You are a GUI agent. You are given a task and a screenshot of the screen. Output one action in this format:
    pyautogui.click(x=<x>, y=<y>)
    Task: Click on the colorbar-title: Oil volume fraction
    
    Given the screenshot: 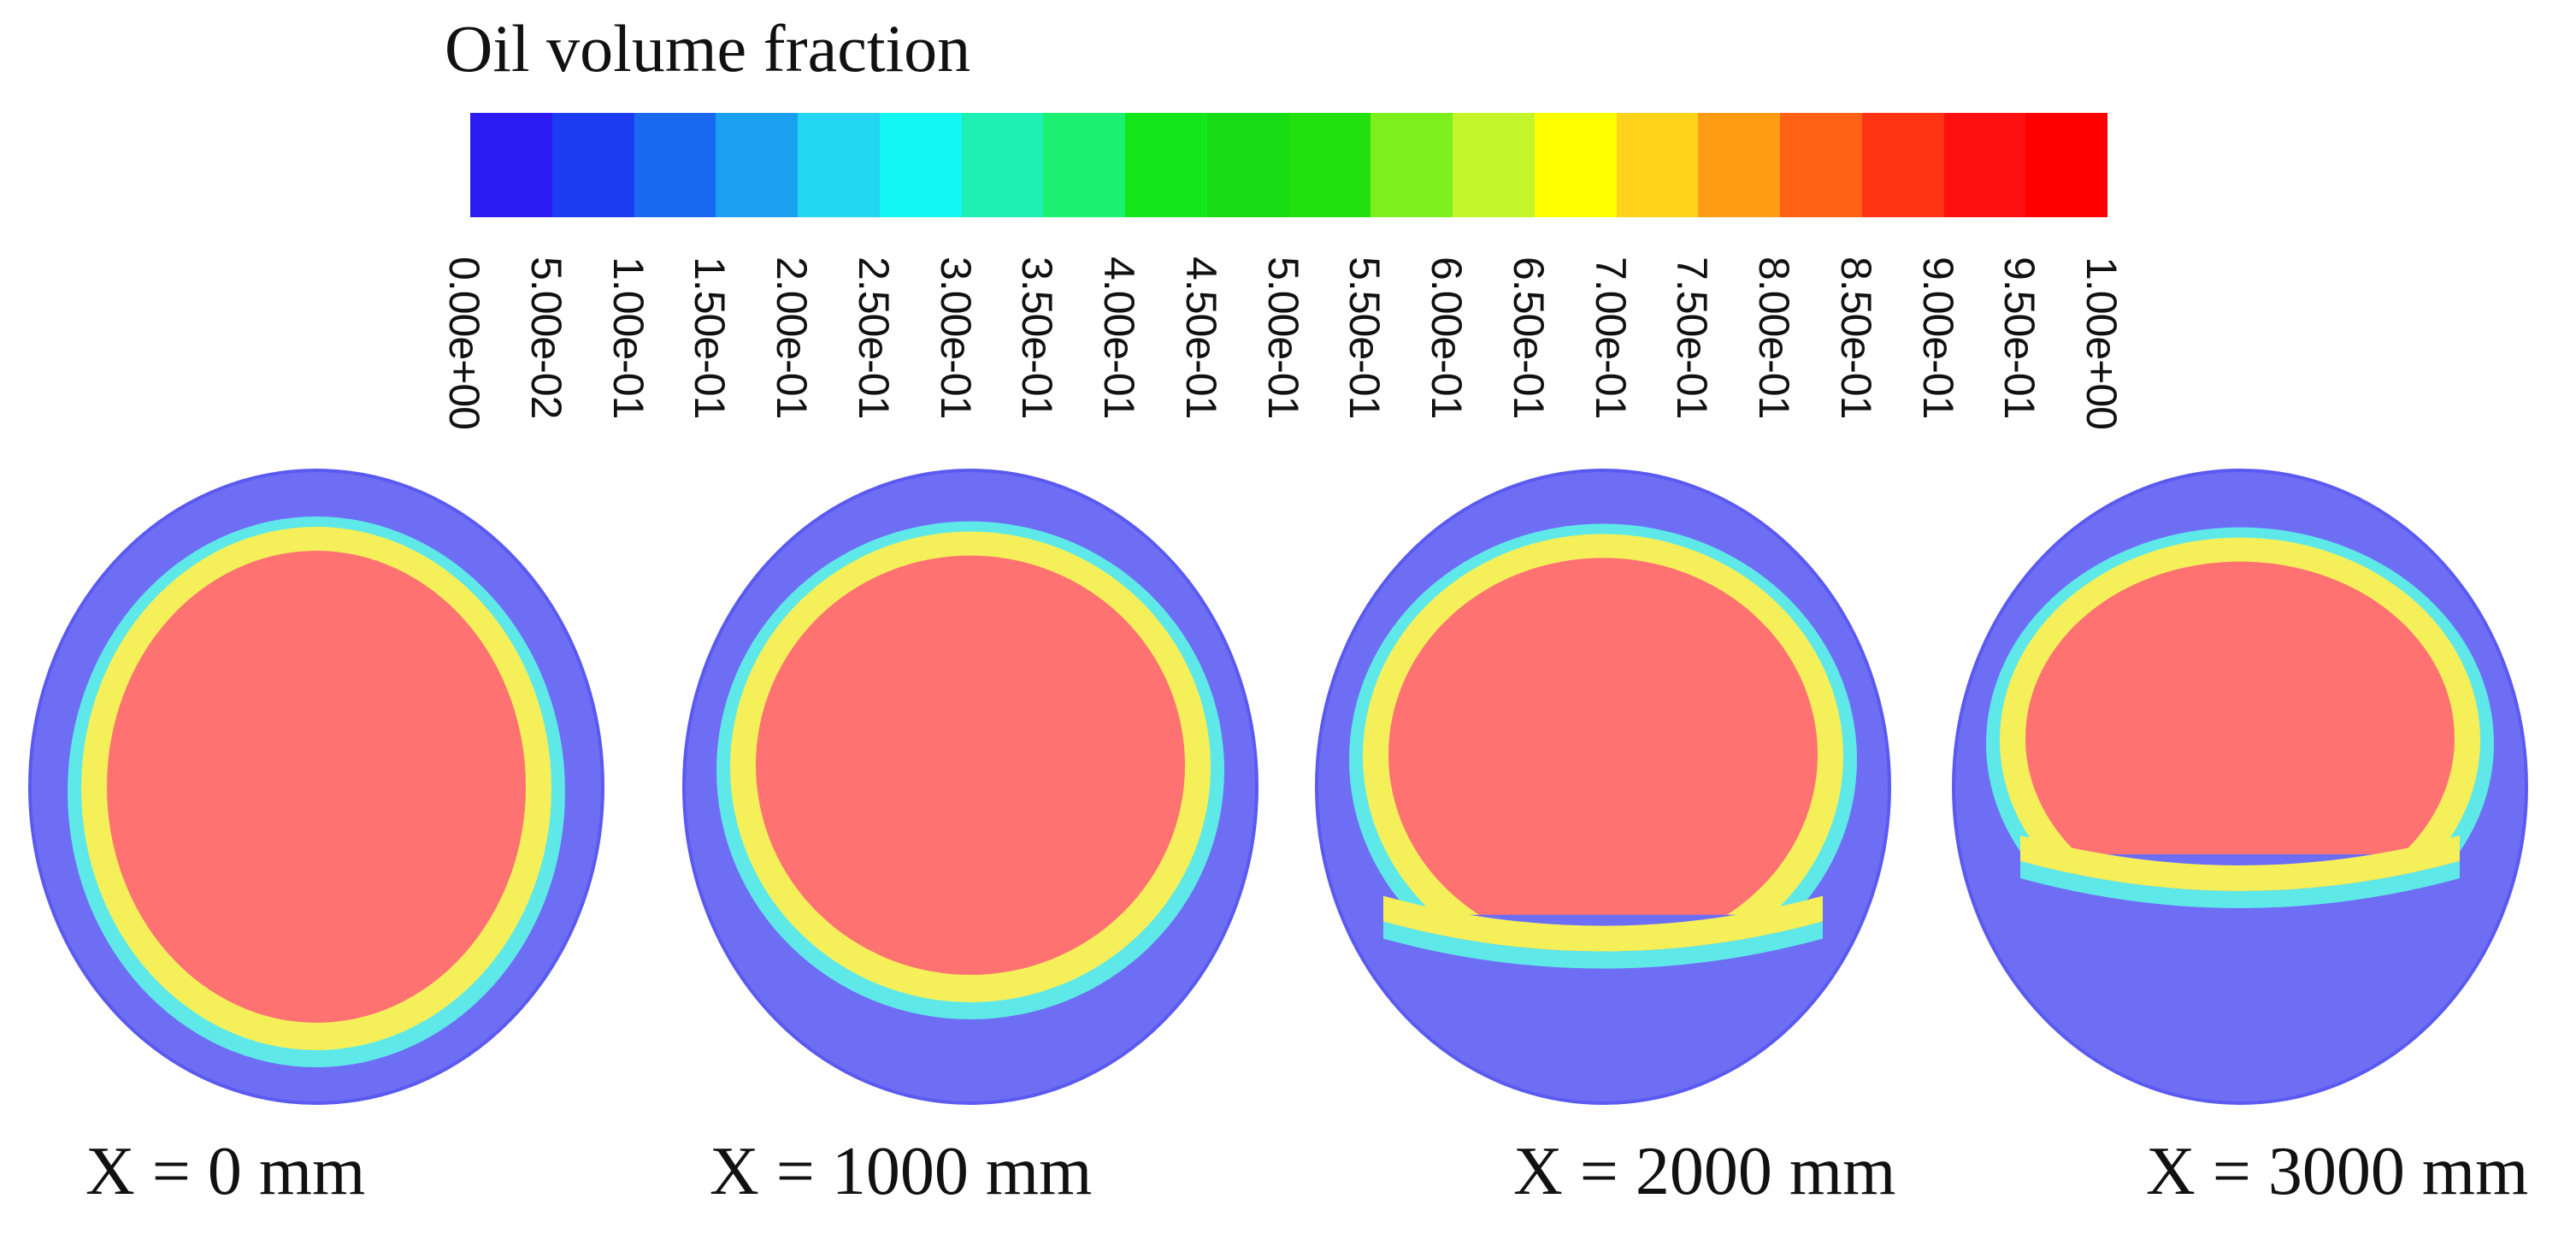 What is the action you would take?
    pyautogui.click(x=708, y=49)
    